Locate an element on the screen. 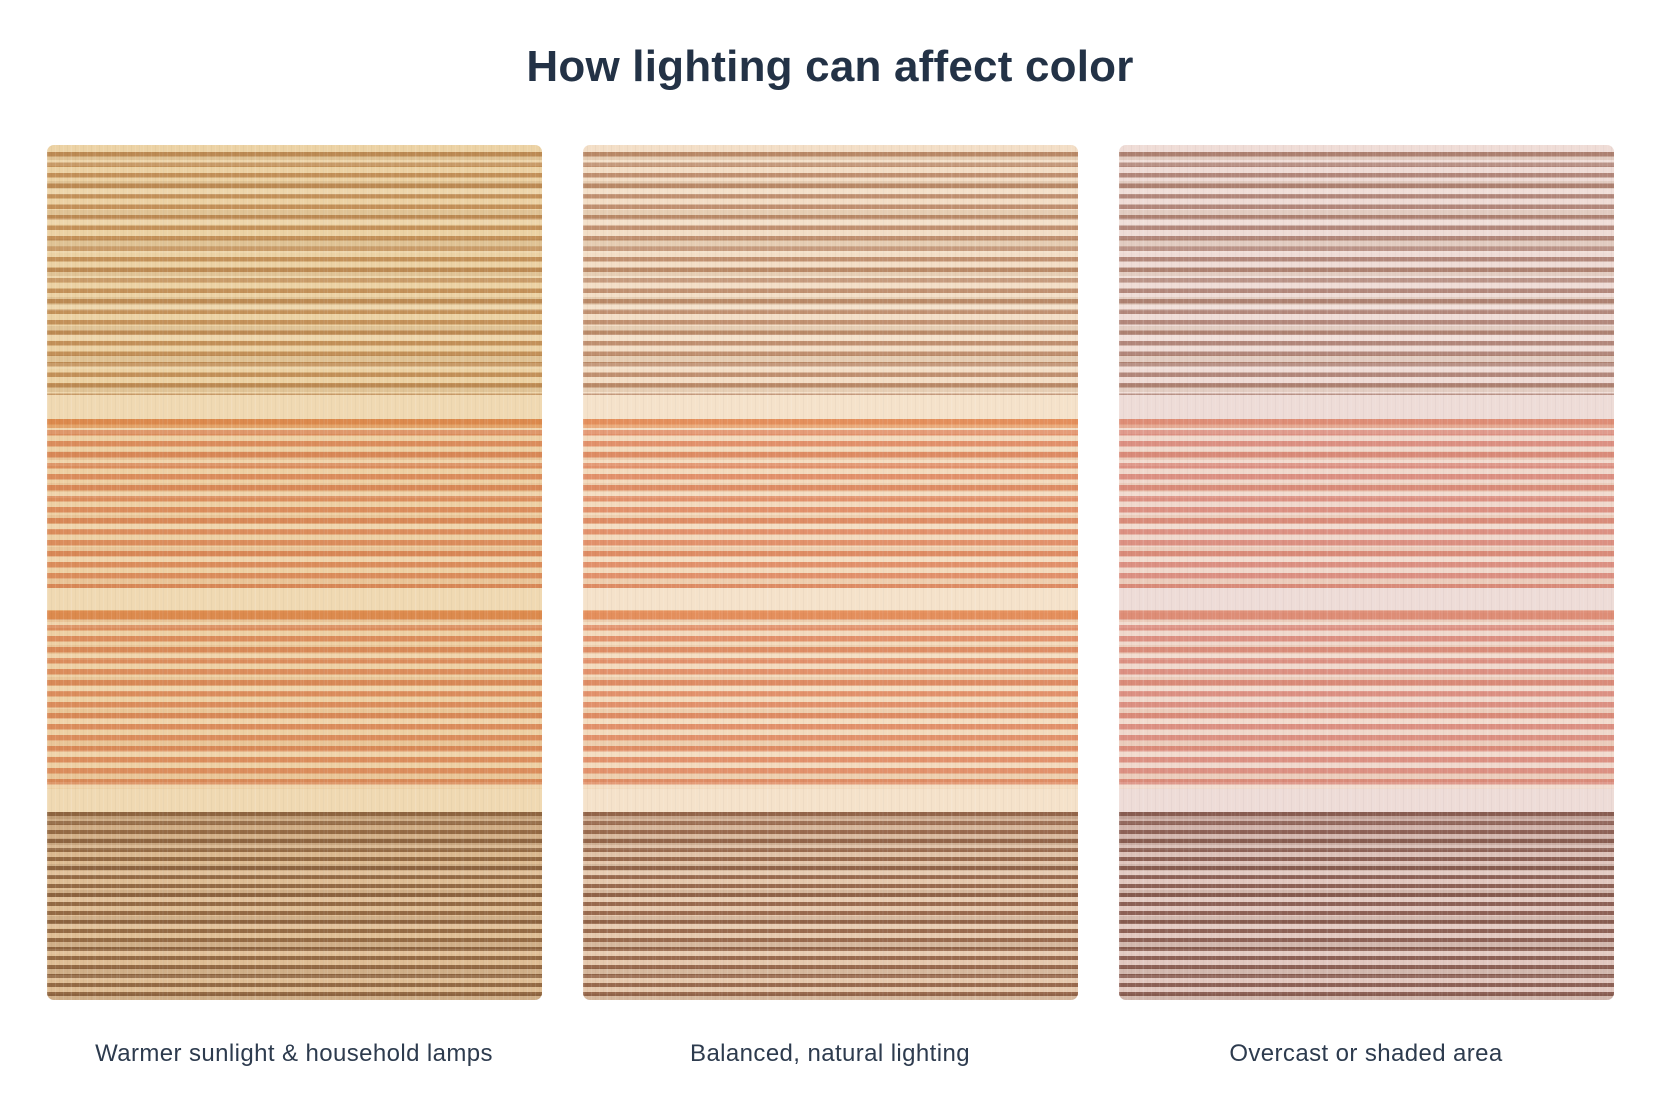  lighting-caption-overcast: Overcast or shaded area is located at coordinates (1366, 1053).